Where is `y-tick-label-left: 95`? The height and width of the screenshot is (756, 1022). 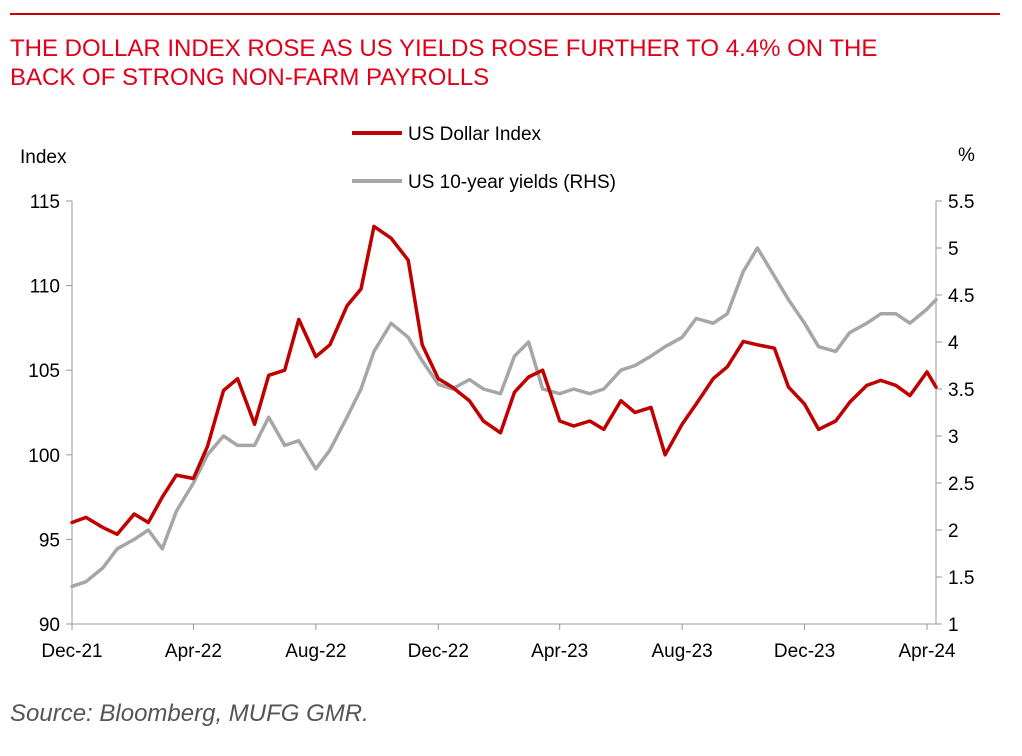
y-tick-label-left: 95 is located at coordinates (49, 540).